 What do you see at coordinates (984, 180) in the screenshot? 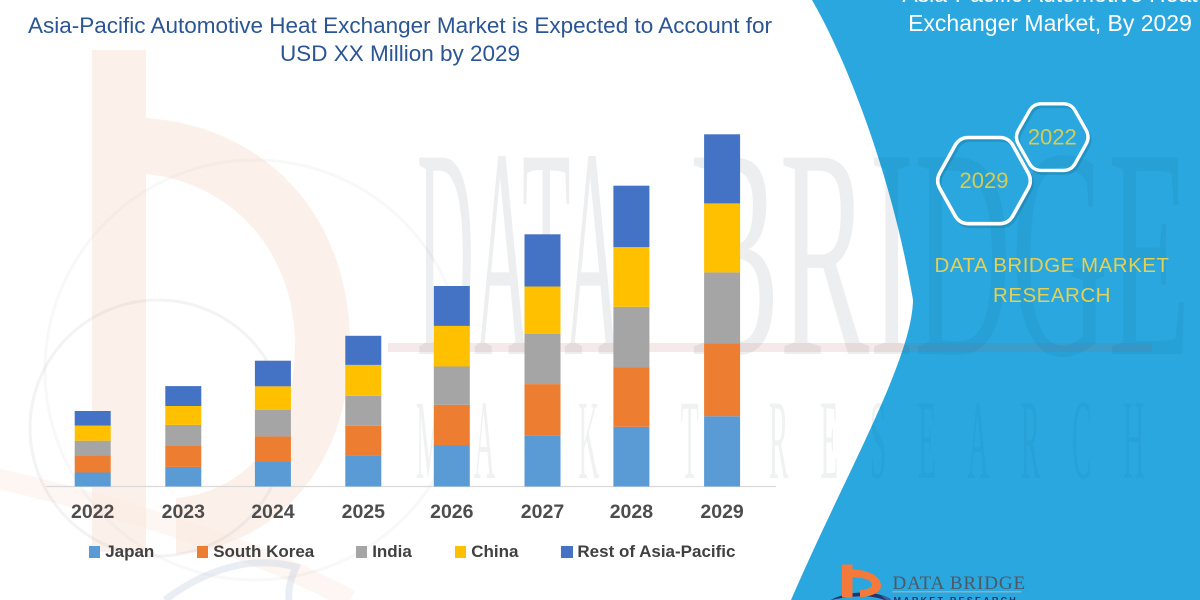
I see `svg-text: 2029` at bounding box center [984, 180].